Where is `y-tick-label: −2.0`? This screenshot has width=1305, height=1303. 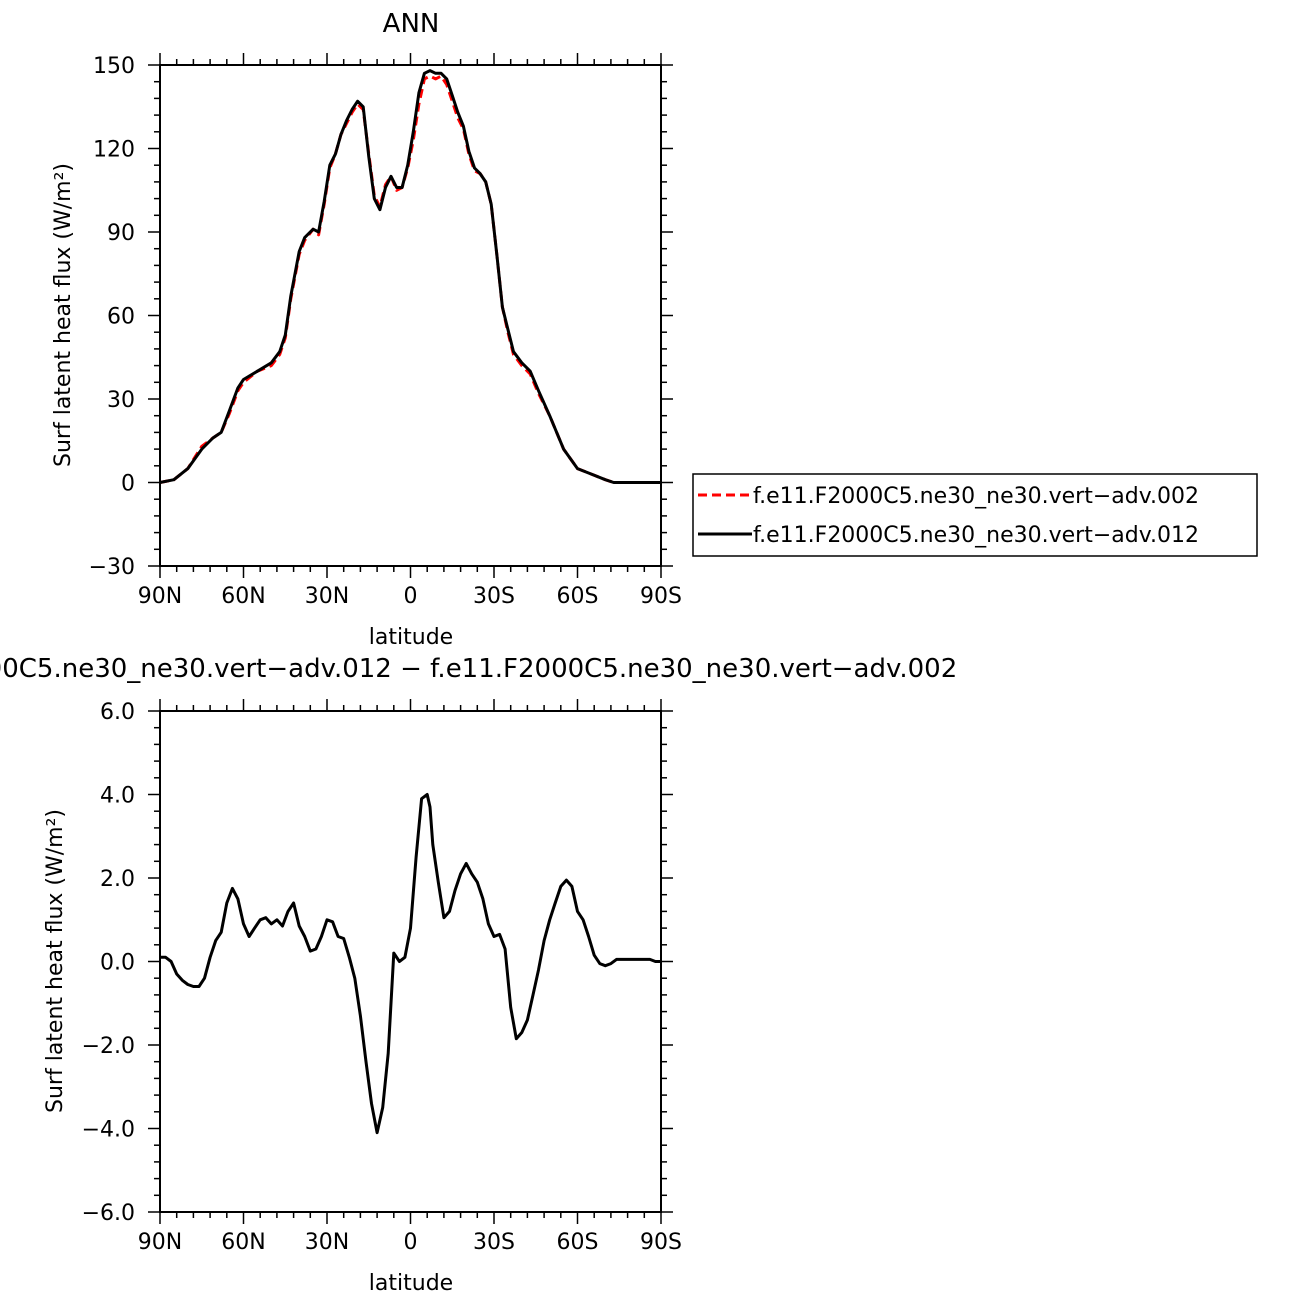
y-tick-label: −2.0 is located at coordinates (108, 1046).